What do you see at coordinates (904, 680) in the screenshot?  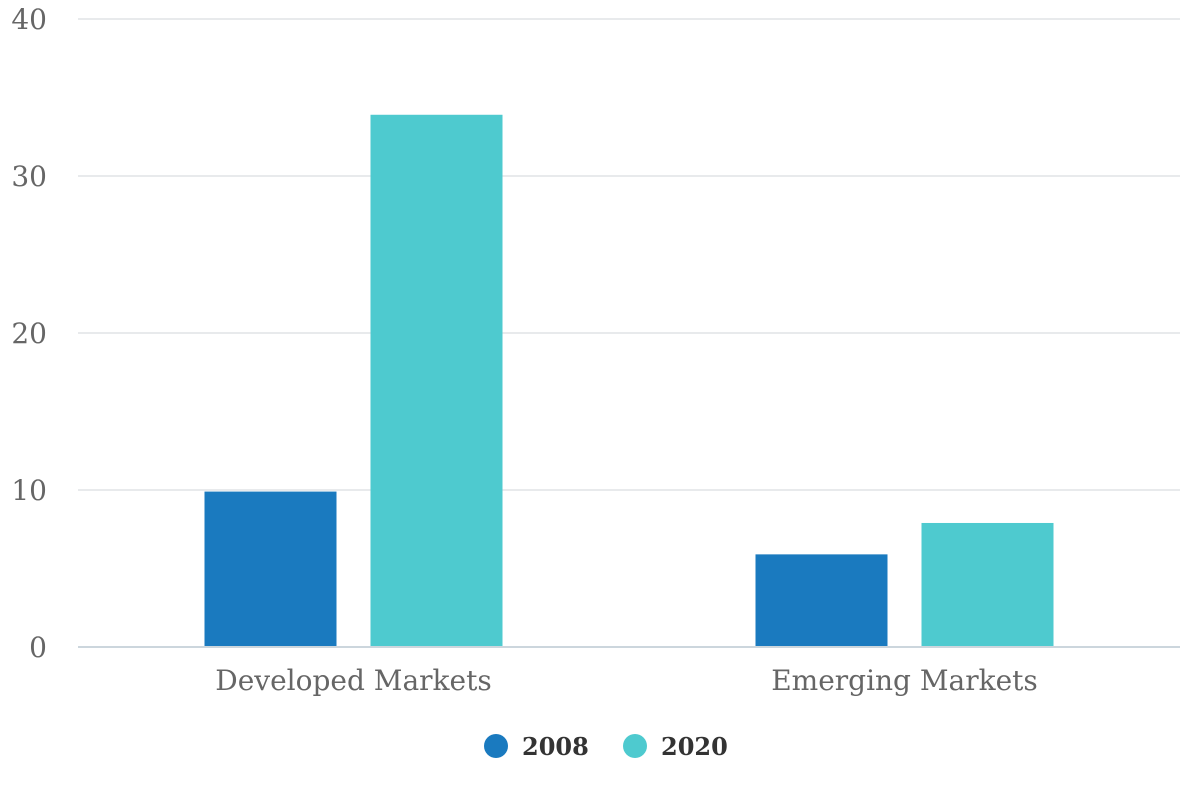 I see `x-category-label: Emerging Markets` at bounding box center [904, 680].